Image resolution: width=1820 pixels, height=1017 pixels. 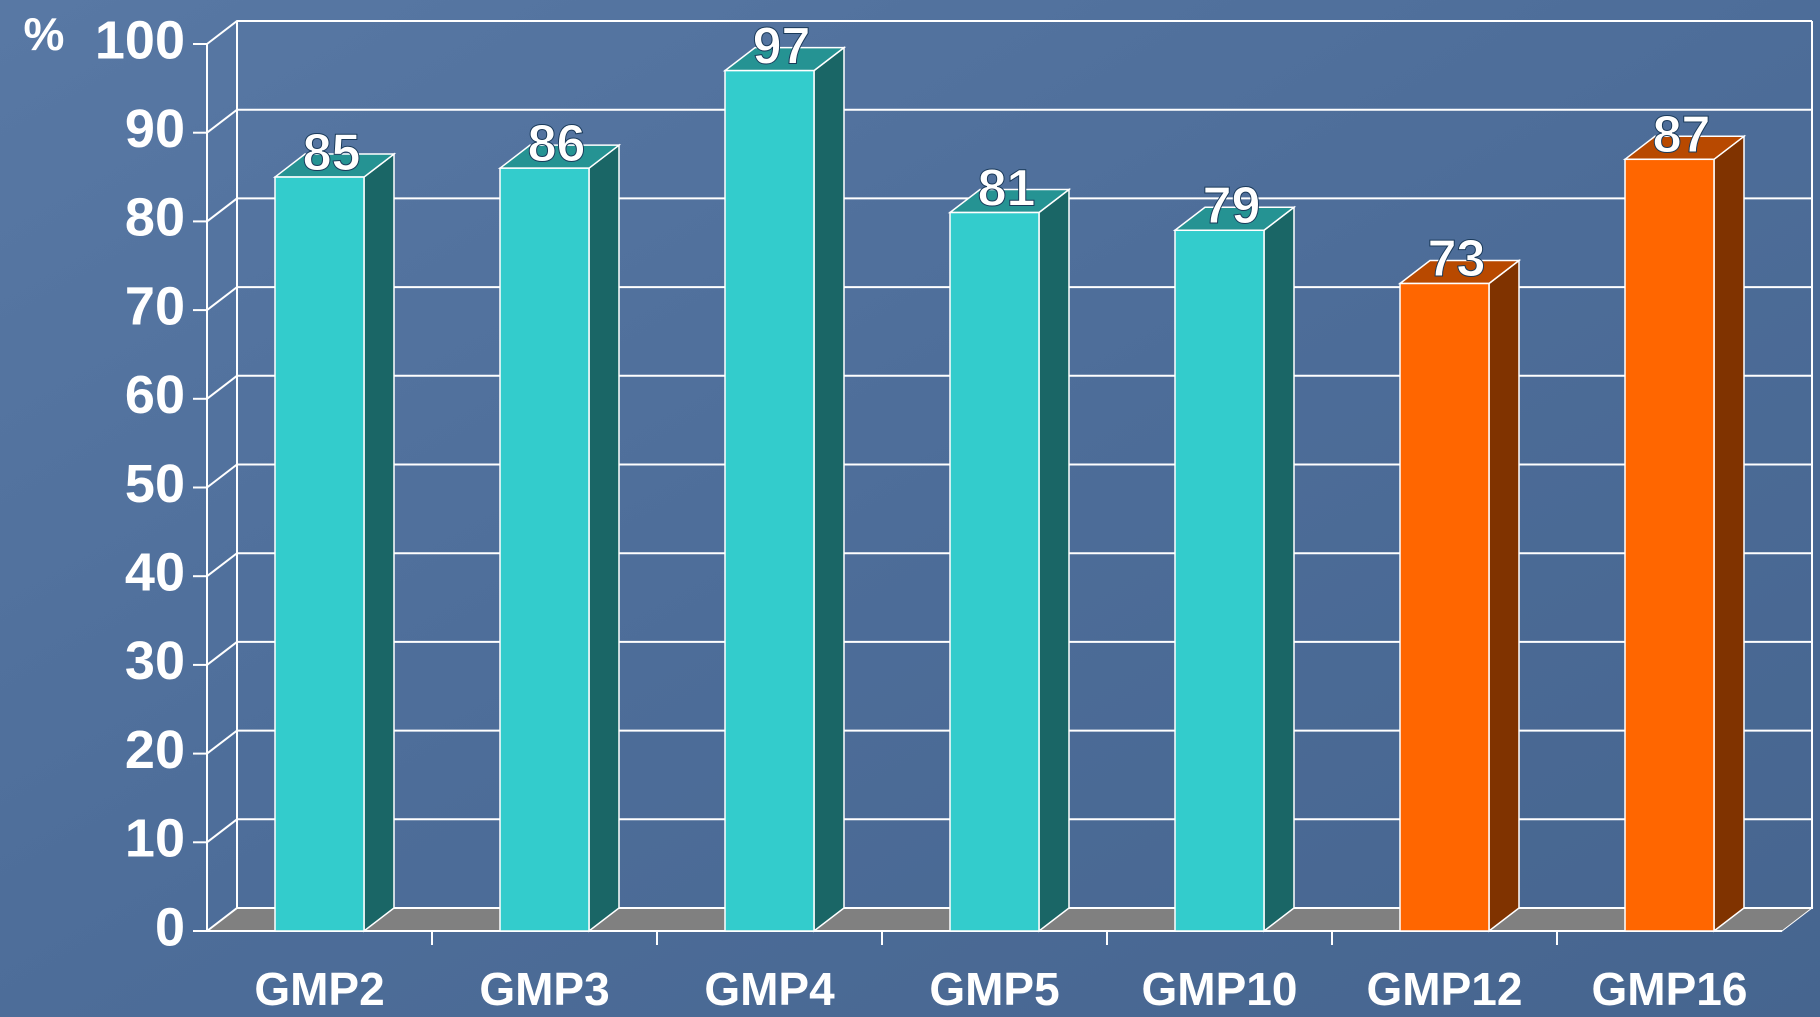 I want to click on y-tick-label: 80, so click(x=155, y=218).